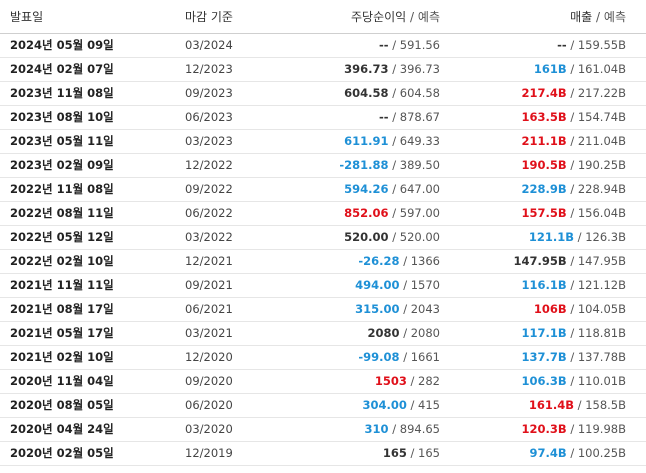 This screenshot has height=473, width=646. Describe the element at coordinates (62, 453) in the screenshot. I see `release-date: 2020년 02월 05일` at that location.